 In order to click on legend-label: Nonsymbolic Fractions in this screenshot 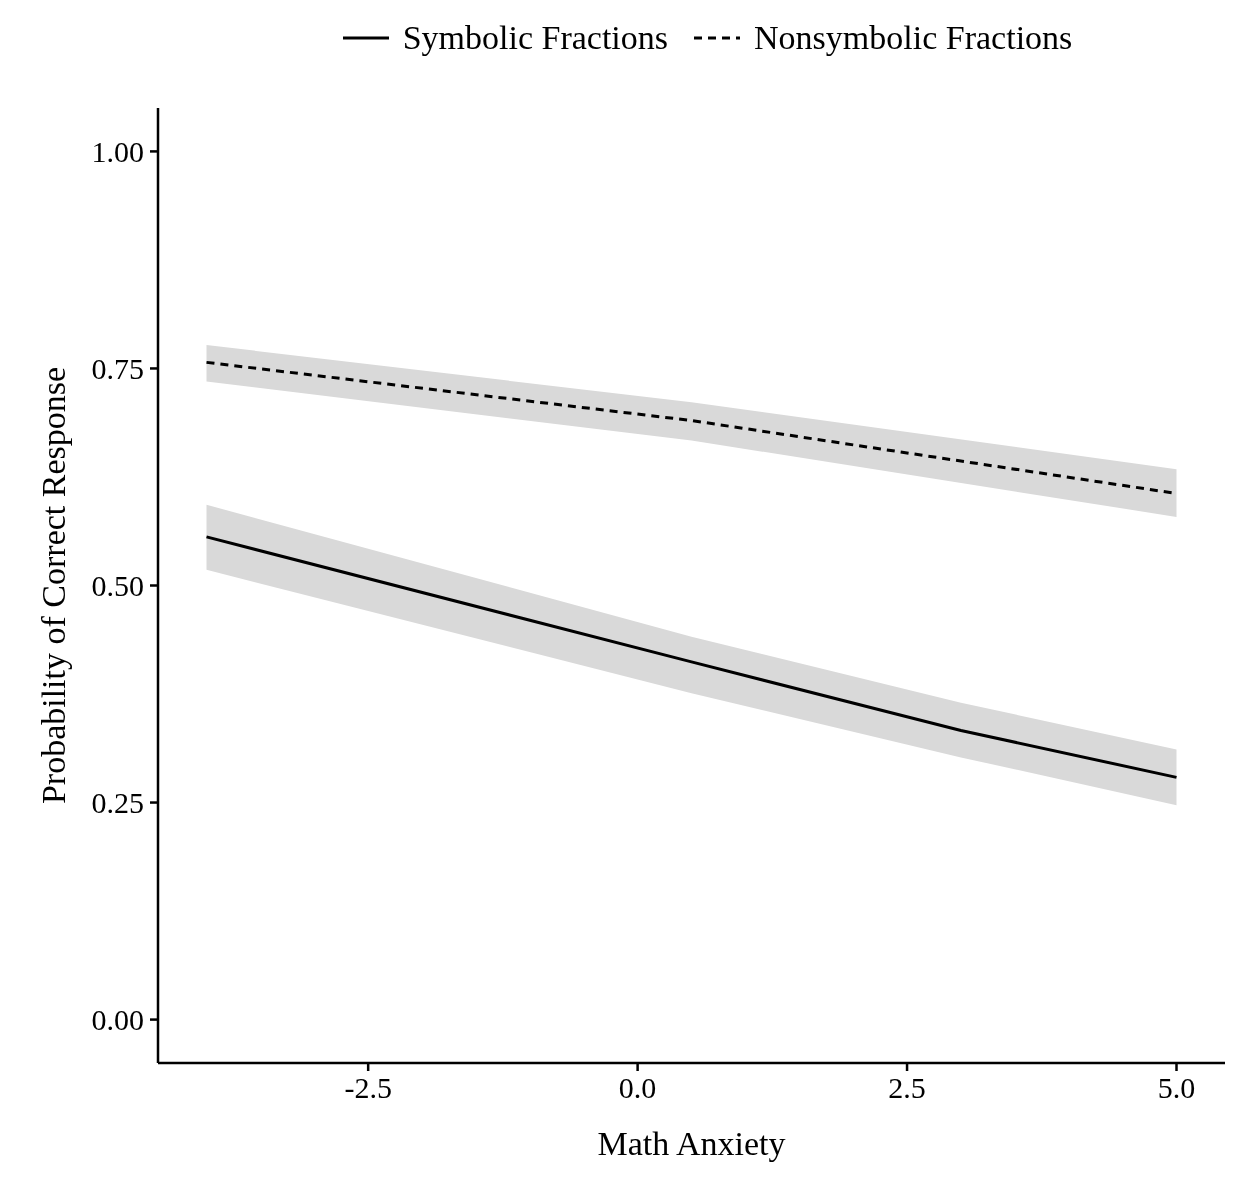, I will do `click(913, 38)`.